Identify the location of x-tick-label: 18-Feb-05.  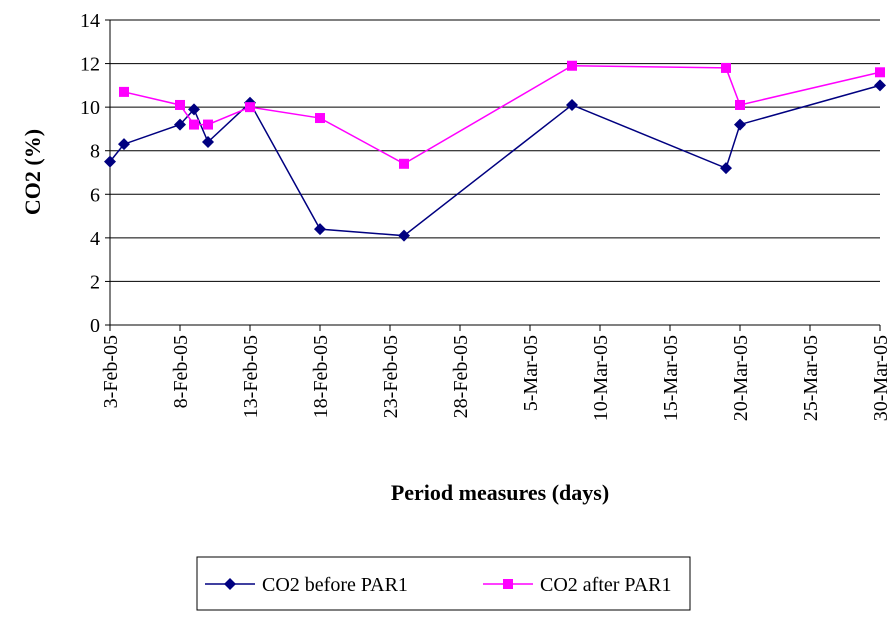
(321, 376).